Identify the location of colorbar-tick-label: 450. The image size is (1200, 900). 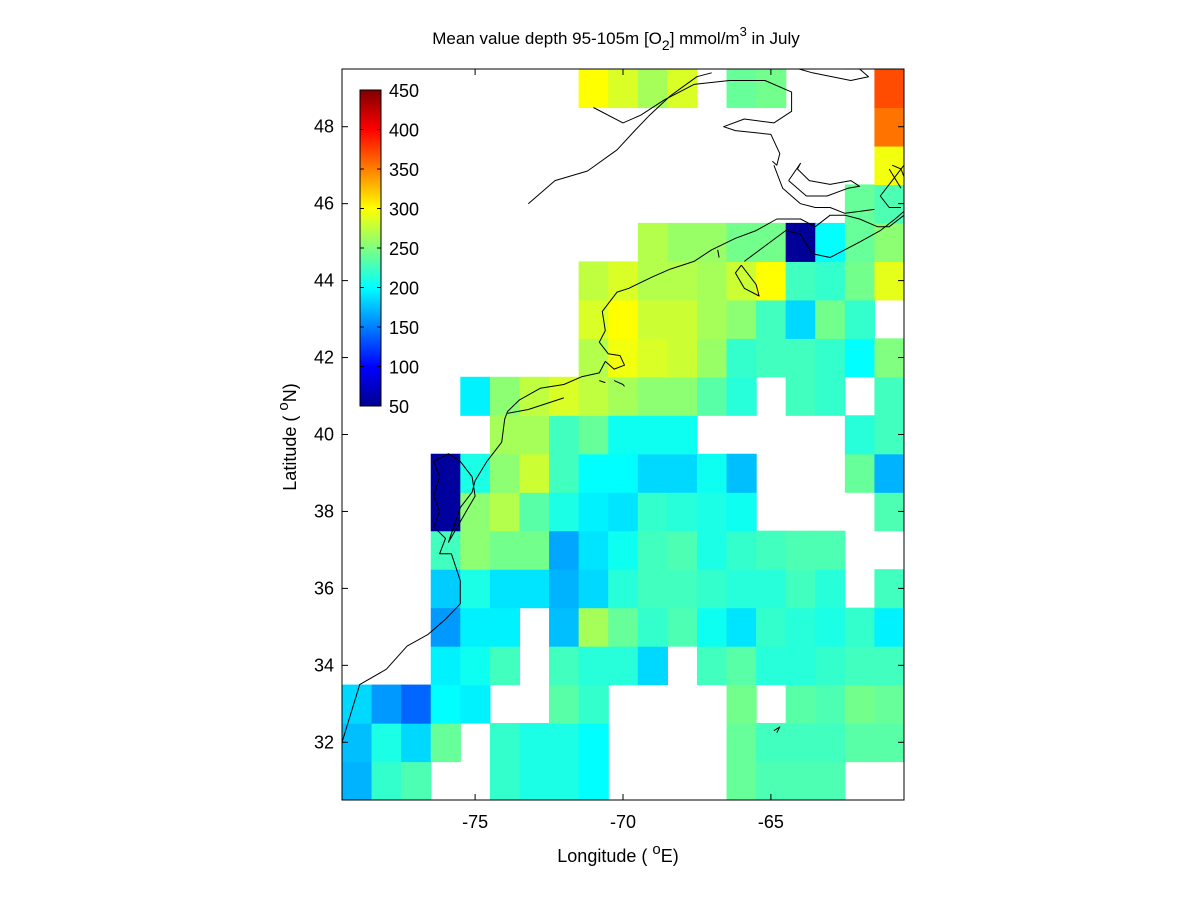
(404, 91).